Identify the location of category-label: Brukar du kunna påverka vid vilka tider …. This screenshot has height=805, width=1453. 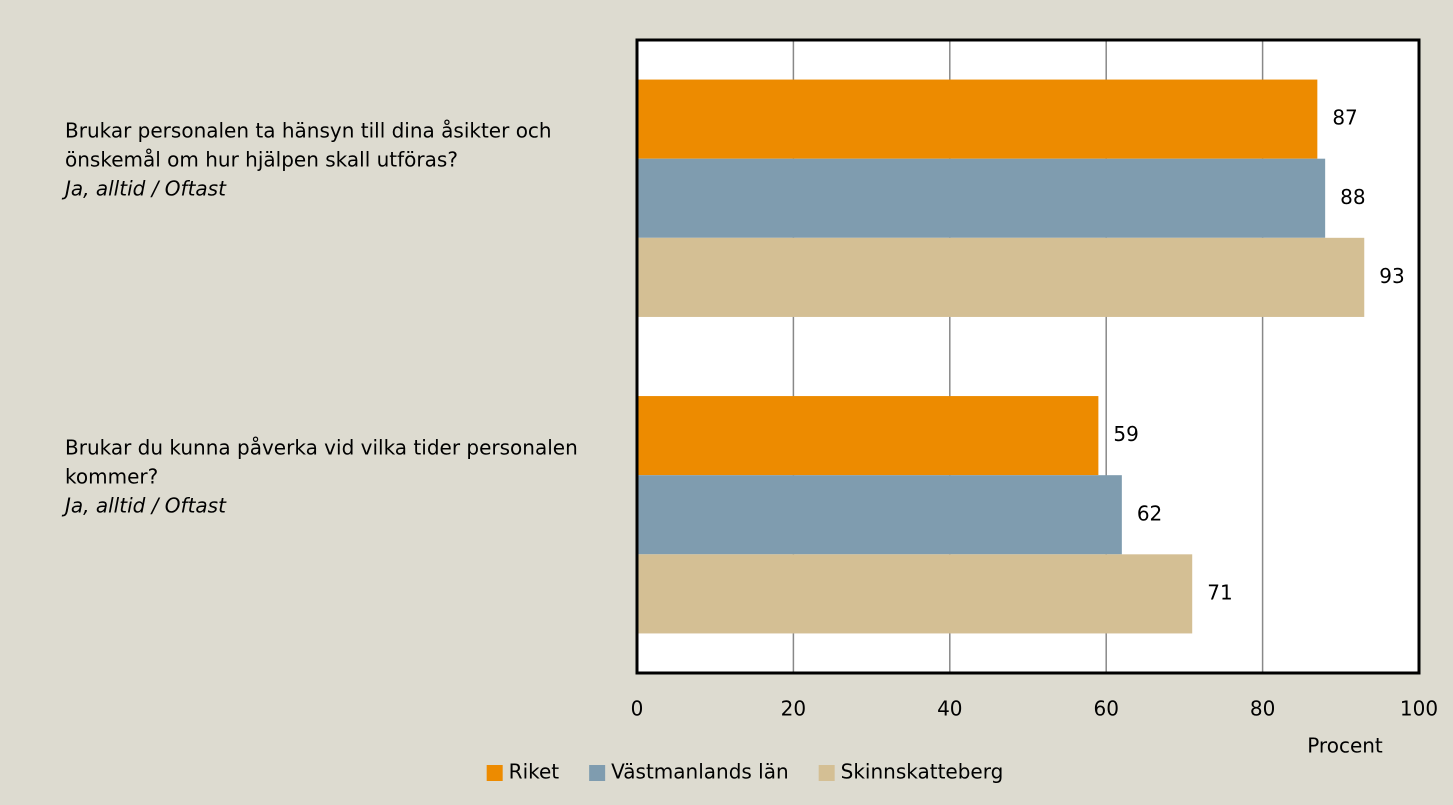
(325, 476).